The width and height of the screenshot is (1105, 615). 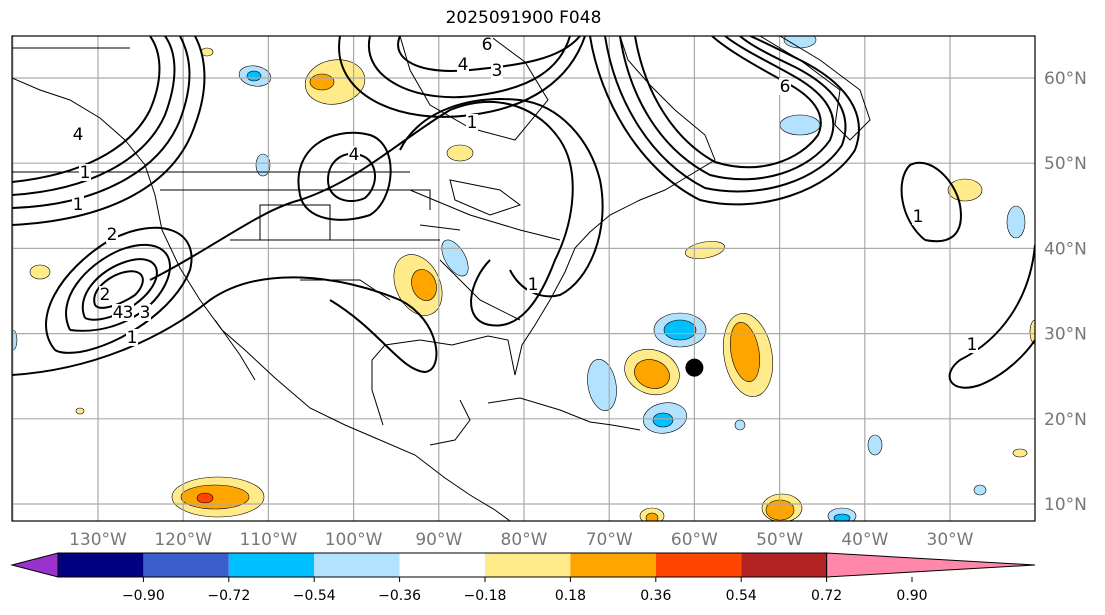 What do you see at coordinates (741, 596) in the screenshot?
I see `colorbar-tick-label: 0.54` at bounding box center [741, 596].